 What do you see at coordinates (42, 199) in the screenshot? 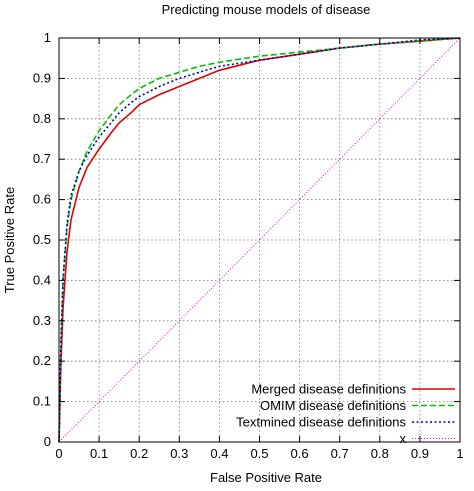
I see `y-tick-label: 0.6` at bounding box center [42, 199].